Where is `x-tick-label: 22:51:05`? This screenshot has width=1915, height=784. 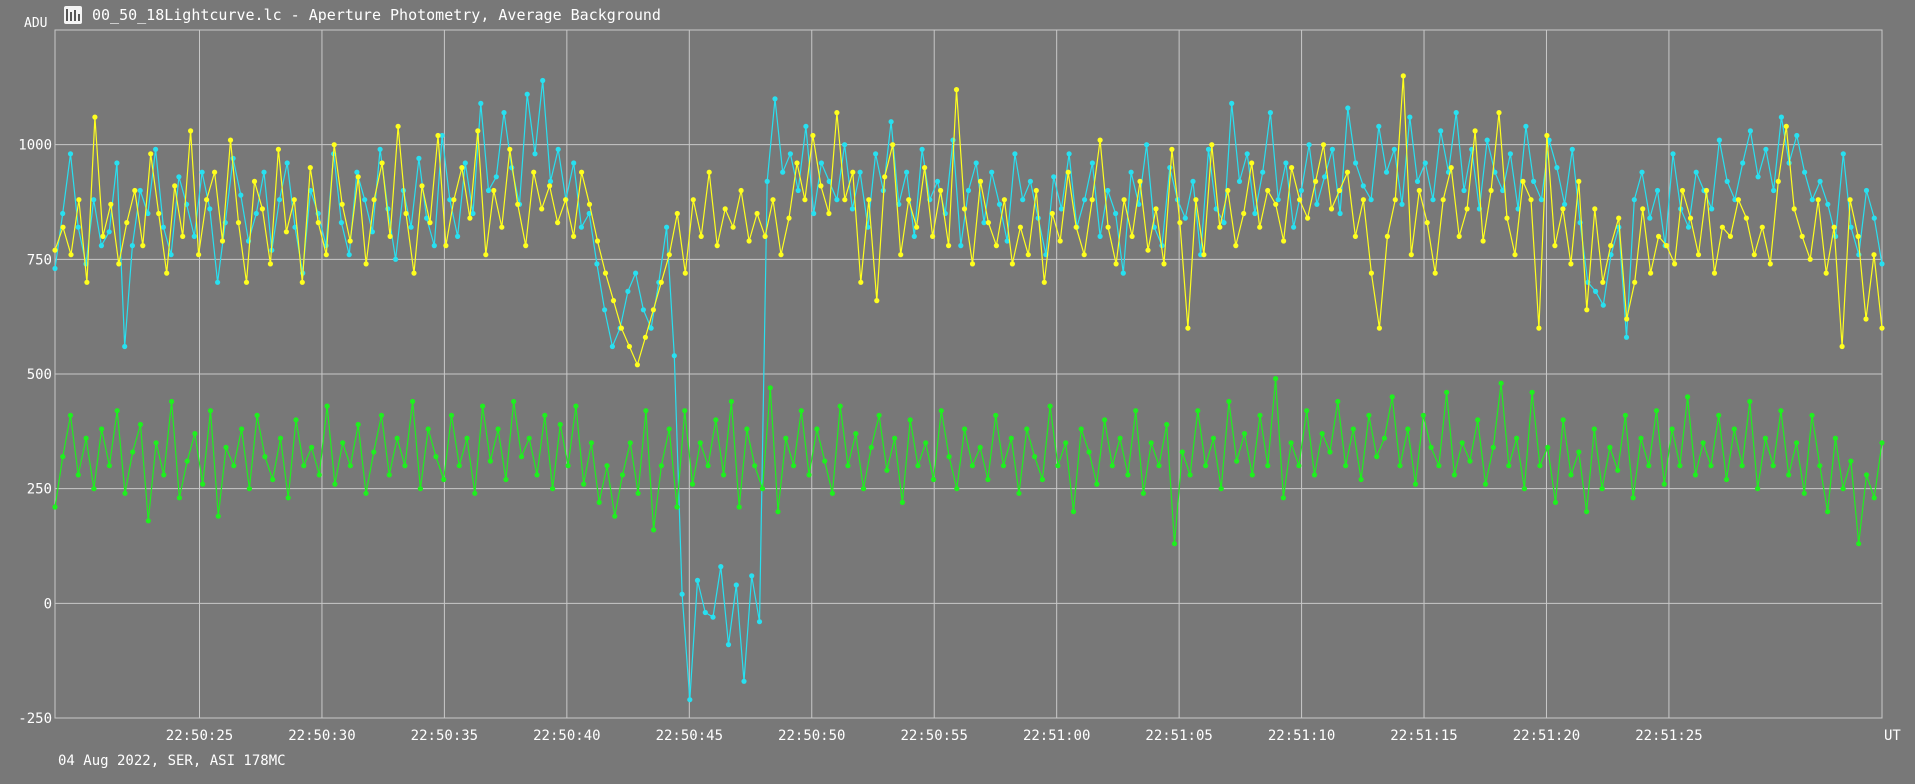
x-tick-label: 22:51:05 is located at coordinates (1178, 736).